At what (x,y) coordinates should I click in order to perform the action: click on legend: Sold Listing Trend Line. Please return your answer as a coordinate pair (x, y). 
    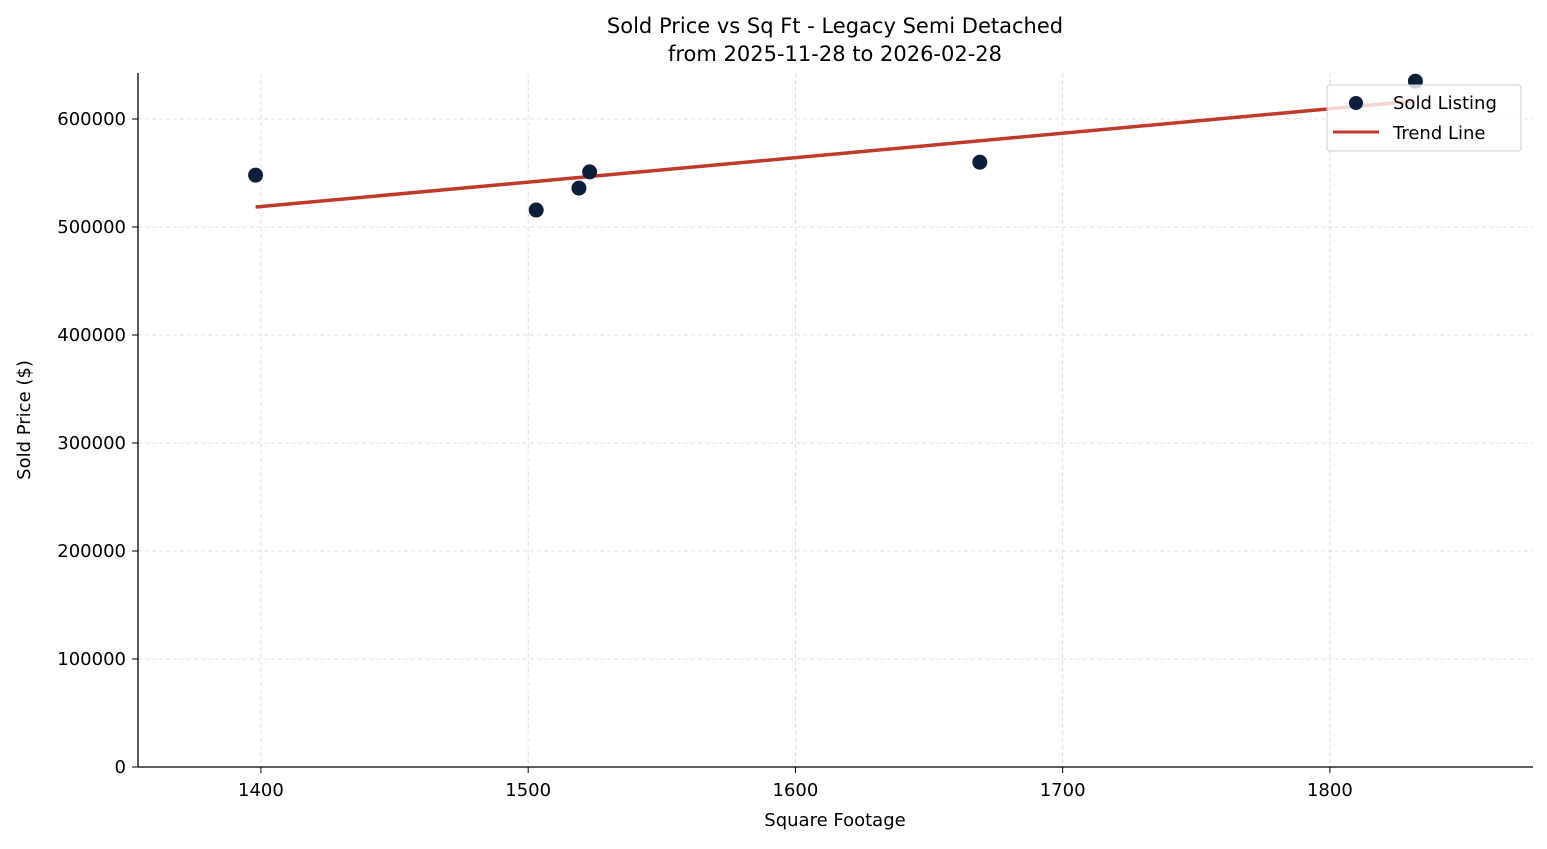
    Looking at the image, I should click on (1424, 118).